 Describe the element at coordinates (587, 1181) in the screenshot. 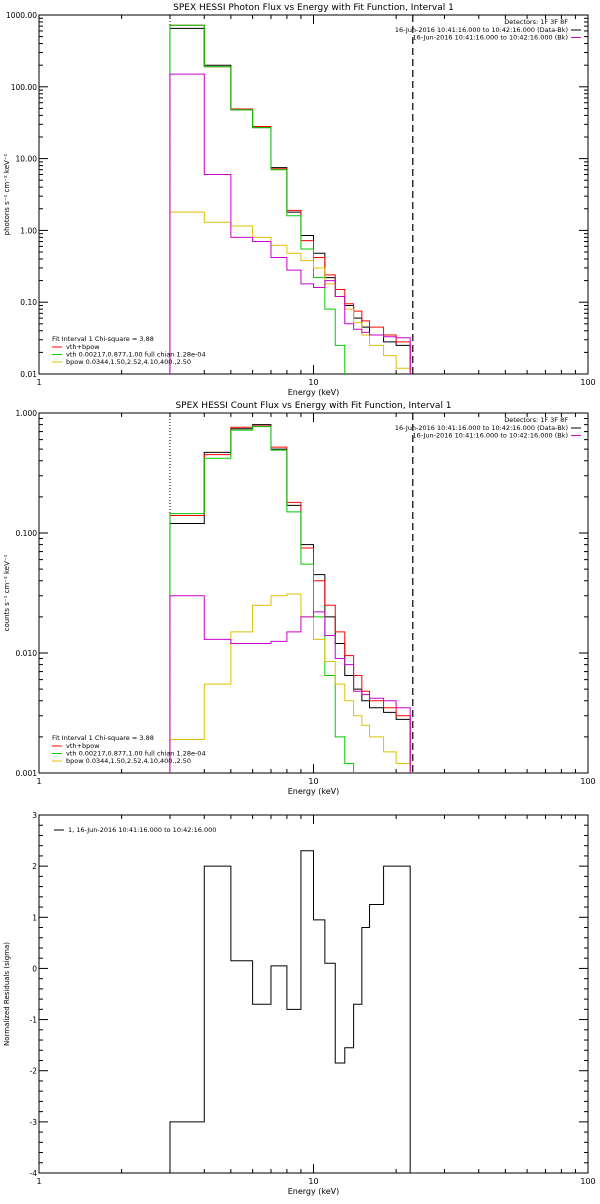

I see `residual-x-tick-label: 100` at that location.